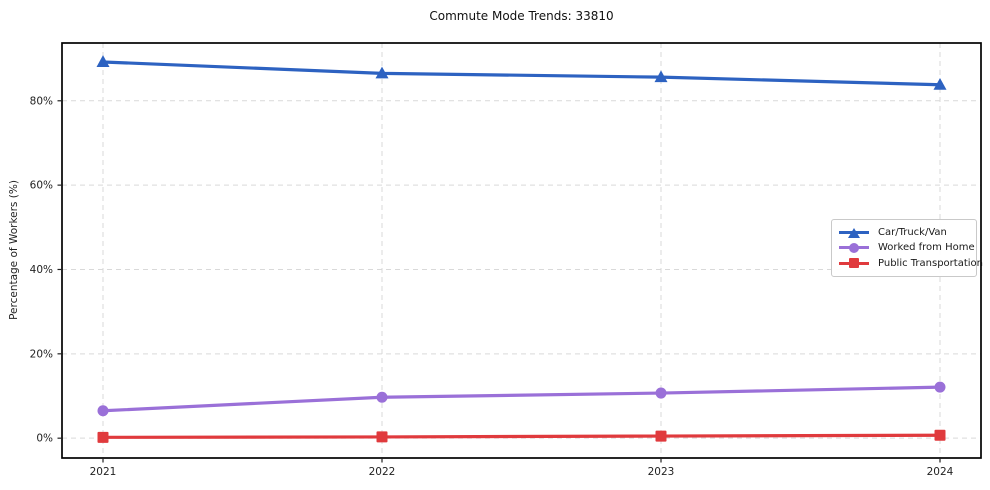  Describe the element at coordinates (661, 393) in the screenshot. I see `data-point-worked-from-home-2023` at that location.